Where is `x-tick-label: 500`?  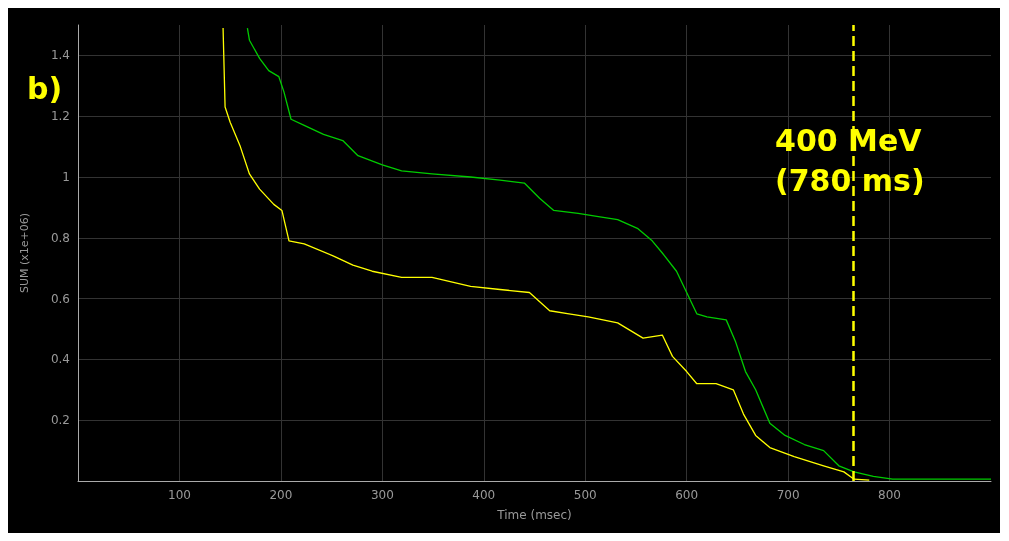 x-tick-label: 500 is located at coordinates (585, 495).